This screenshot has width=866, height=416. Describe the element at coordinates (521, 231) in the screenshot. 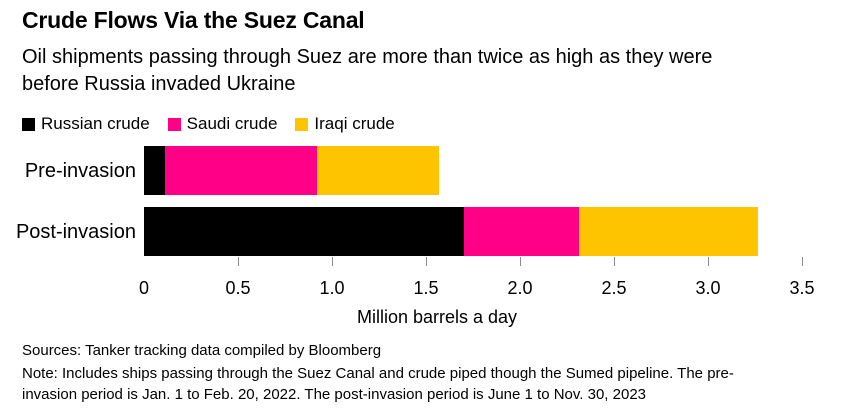

I see `bar-segment-post-invasion-saudi-crude` at that location.